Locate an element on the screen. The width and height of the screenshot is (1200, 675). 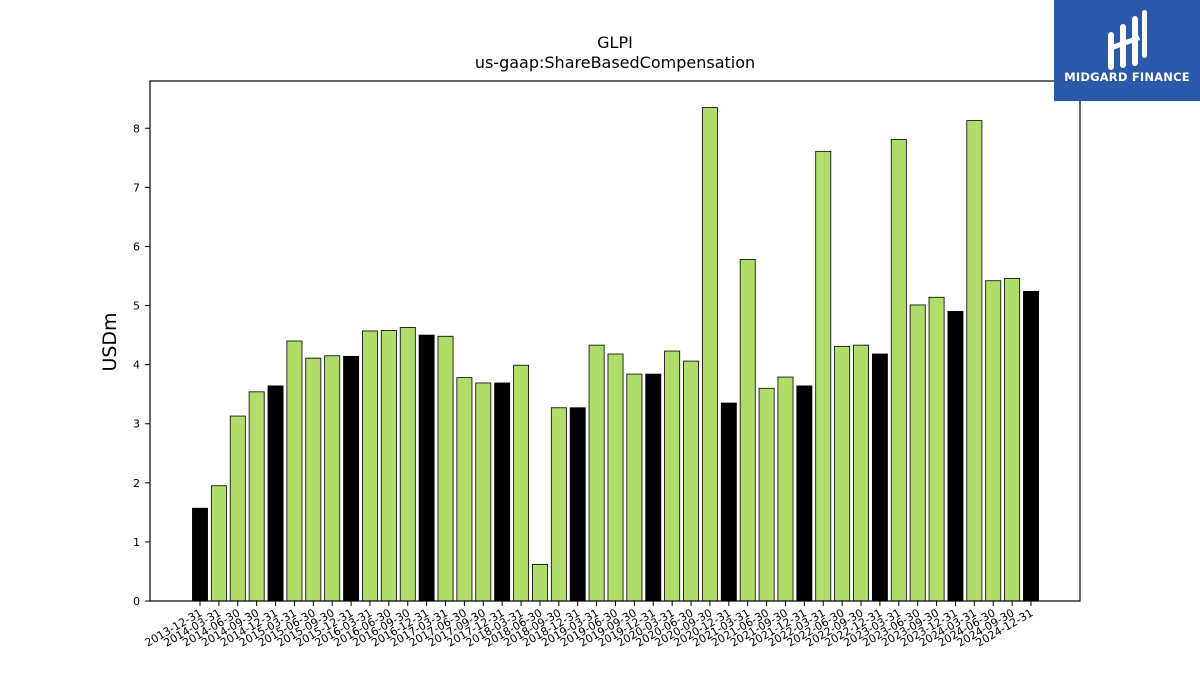
y-tick-label: 6 is located at coordinates (136, 246).